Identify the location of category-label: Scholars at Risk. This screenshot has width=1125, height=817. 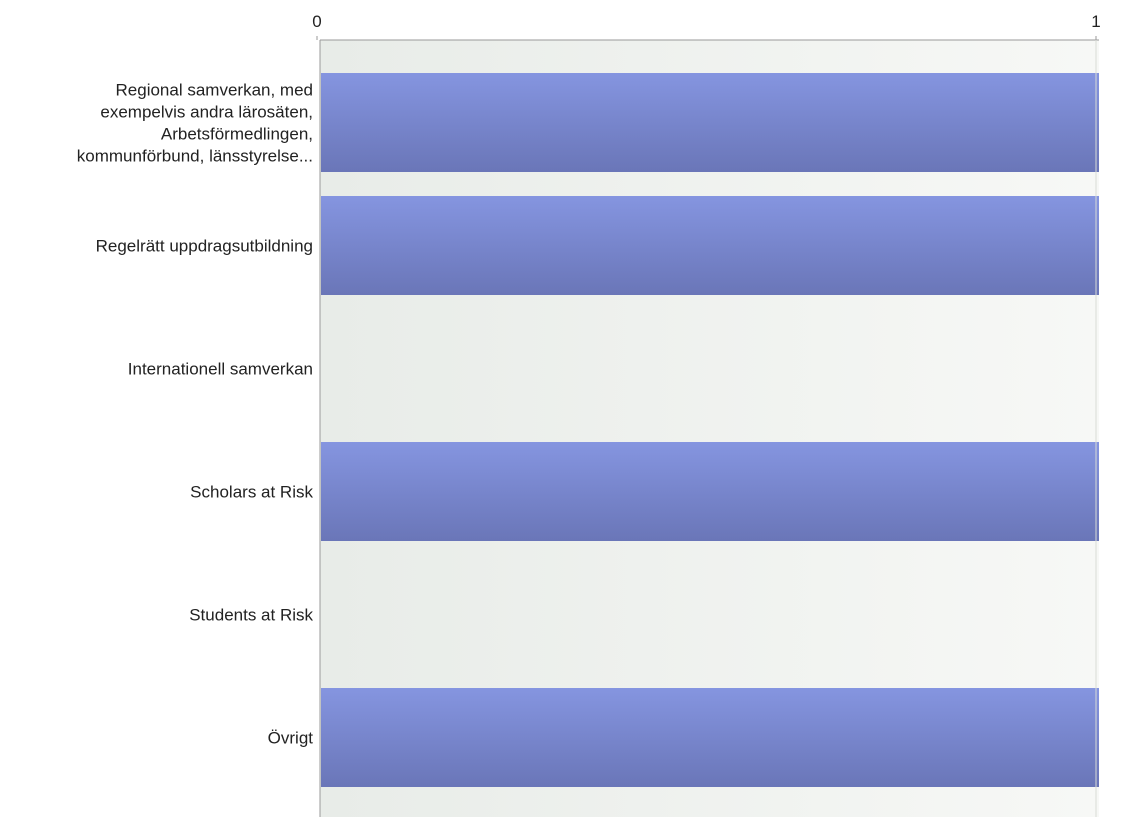
(251, 491).